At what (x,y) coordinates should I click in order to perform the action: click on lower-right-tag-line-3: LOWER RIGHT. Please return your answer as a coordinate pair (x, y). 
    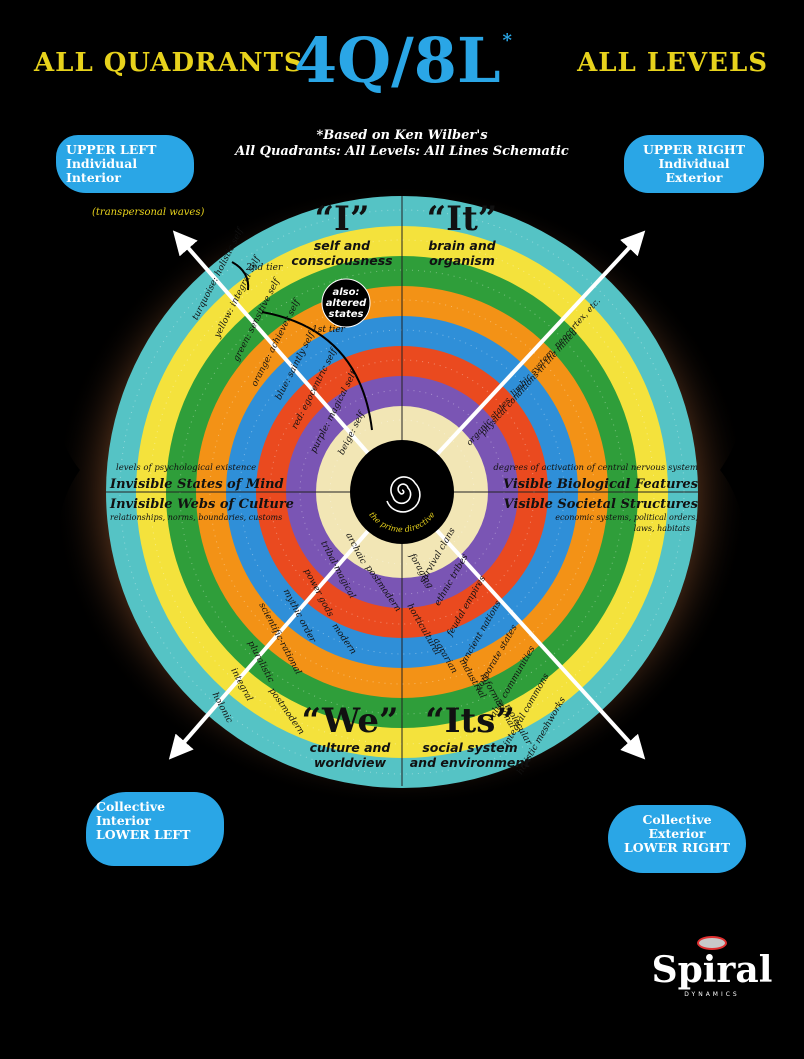
    Looking at the image, I should click on (676, 847).